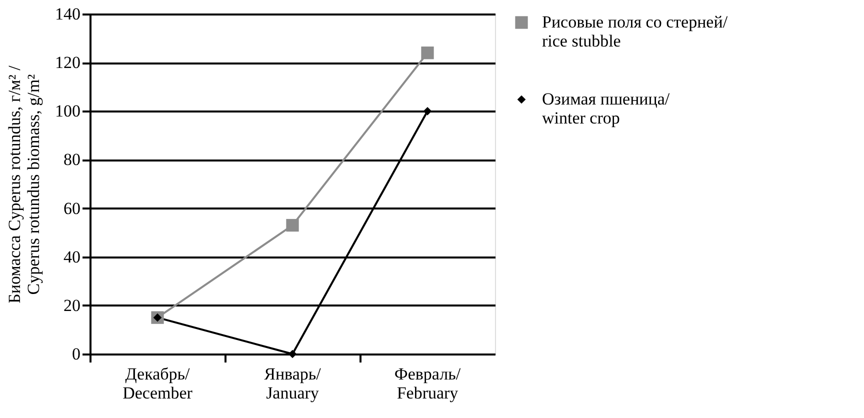  What do you see at coordinates (72, 256) in the screenshot?
I see `y-tick-label: 40` at bounding box center [72, 256].